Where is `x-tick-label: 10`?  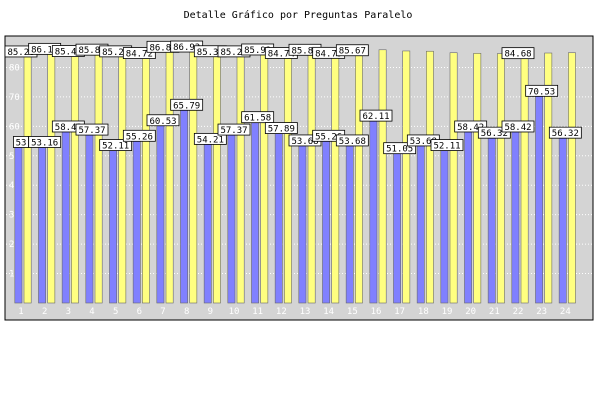 x-tick-label: 10 is located at coordinates (234, 312).